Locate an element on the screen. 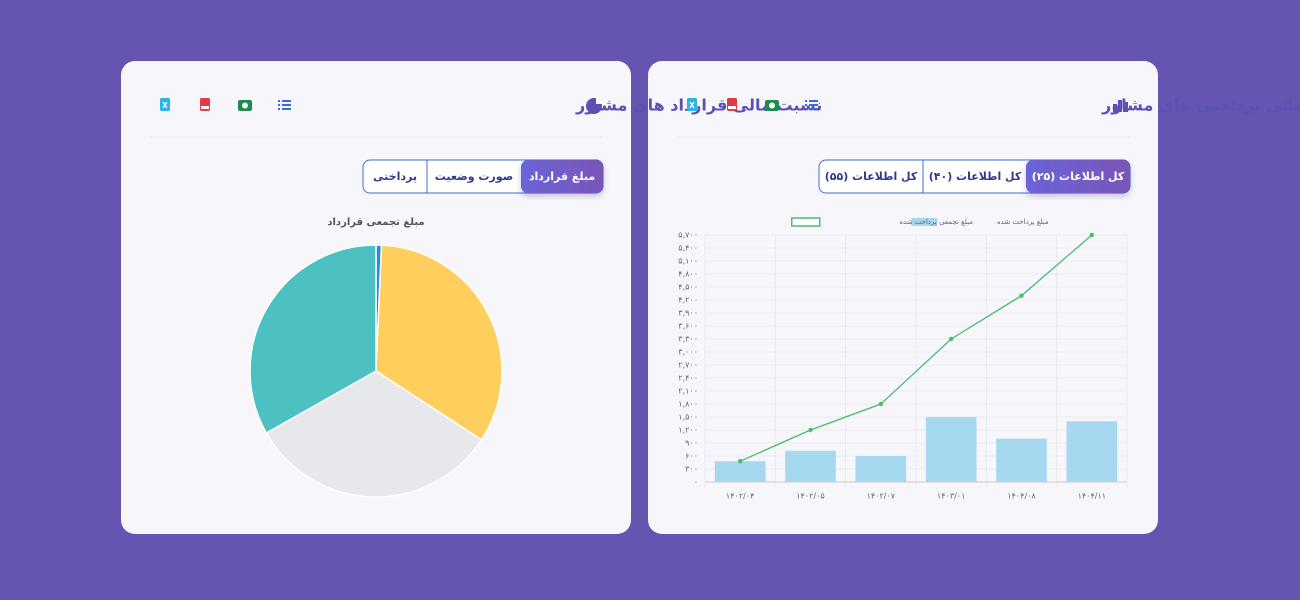 Image resolution: width=1300 pixels, height=600 pixels. tab: کل اطلاعات (۲۵) is located at coordinates (1078, 176).